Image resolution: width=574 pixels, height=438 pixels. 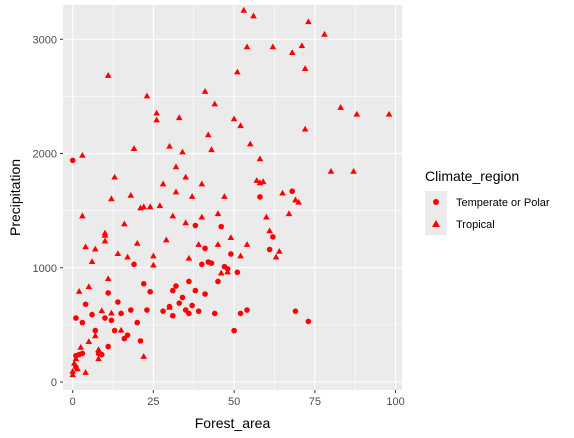 What do you see at coordinates (233, 423) in the screenshot?
I see `x-axis-title: Forest_area` at bounding box center [233, 423].